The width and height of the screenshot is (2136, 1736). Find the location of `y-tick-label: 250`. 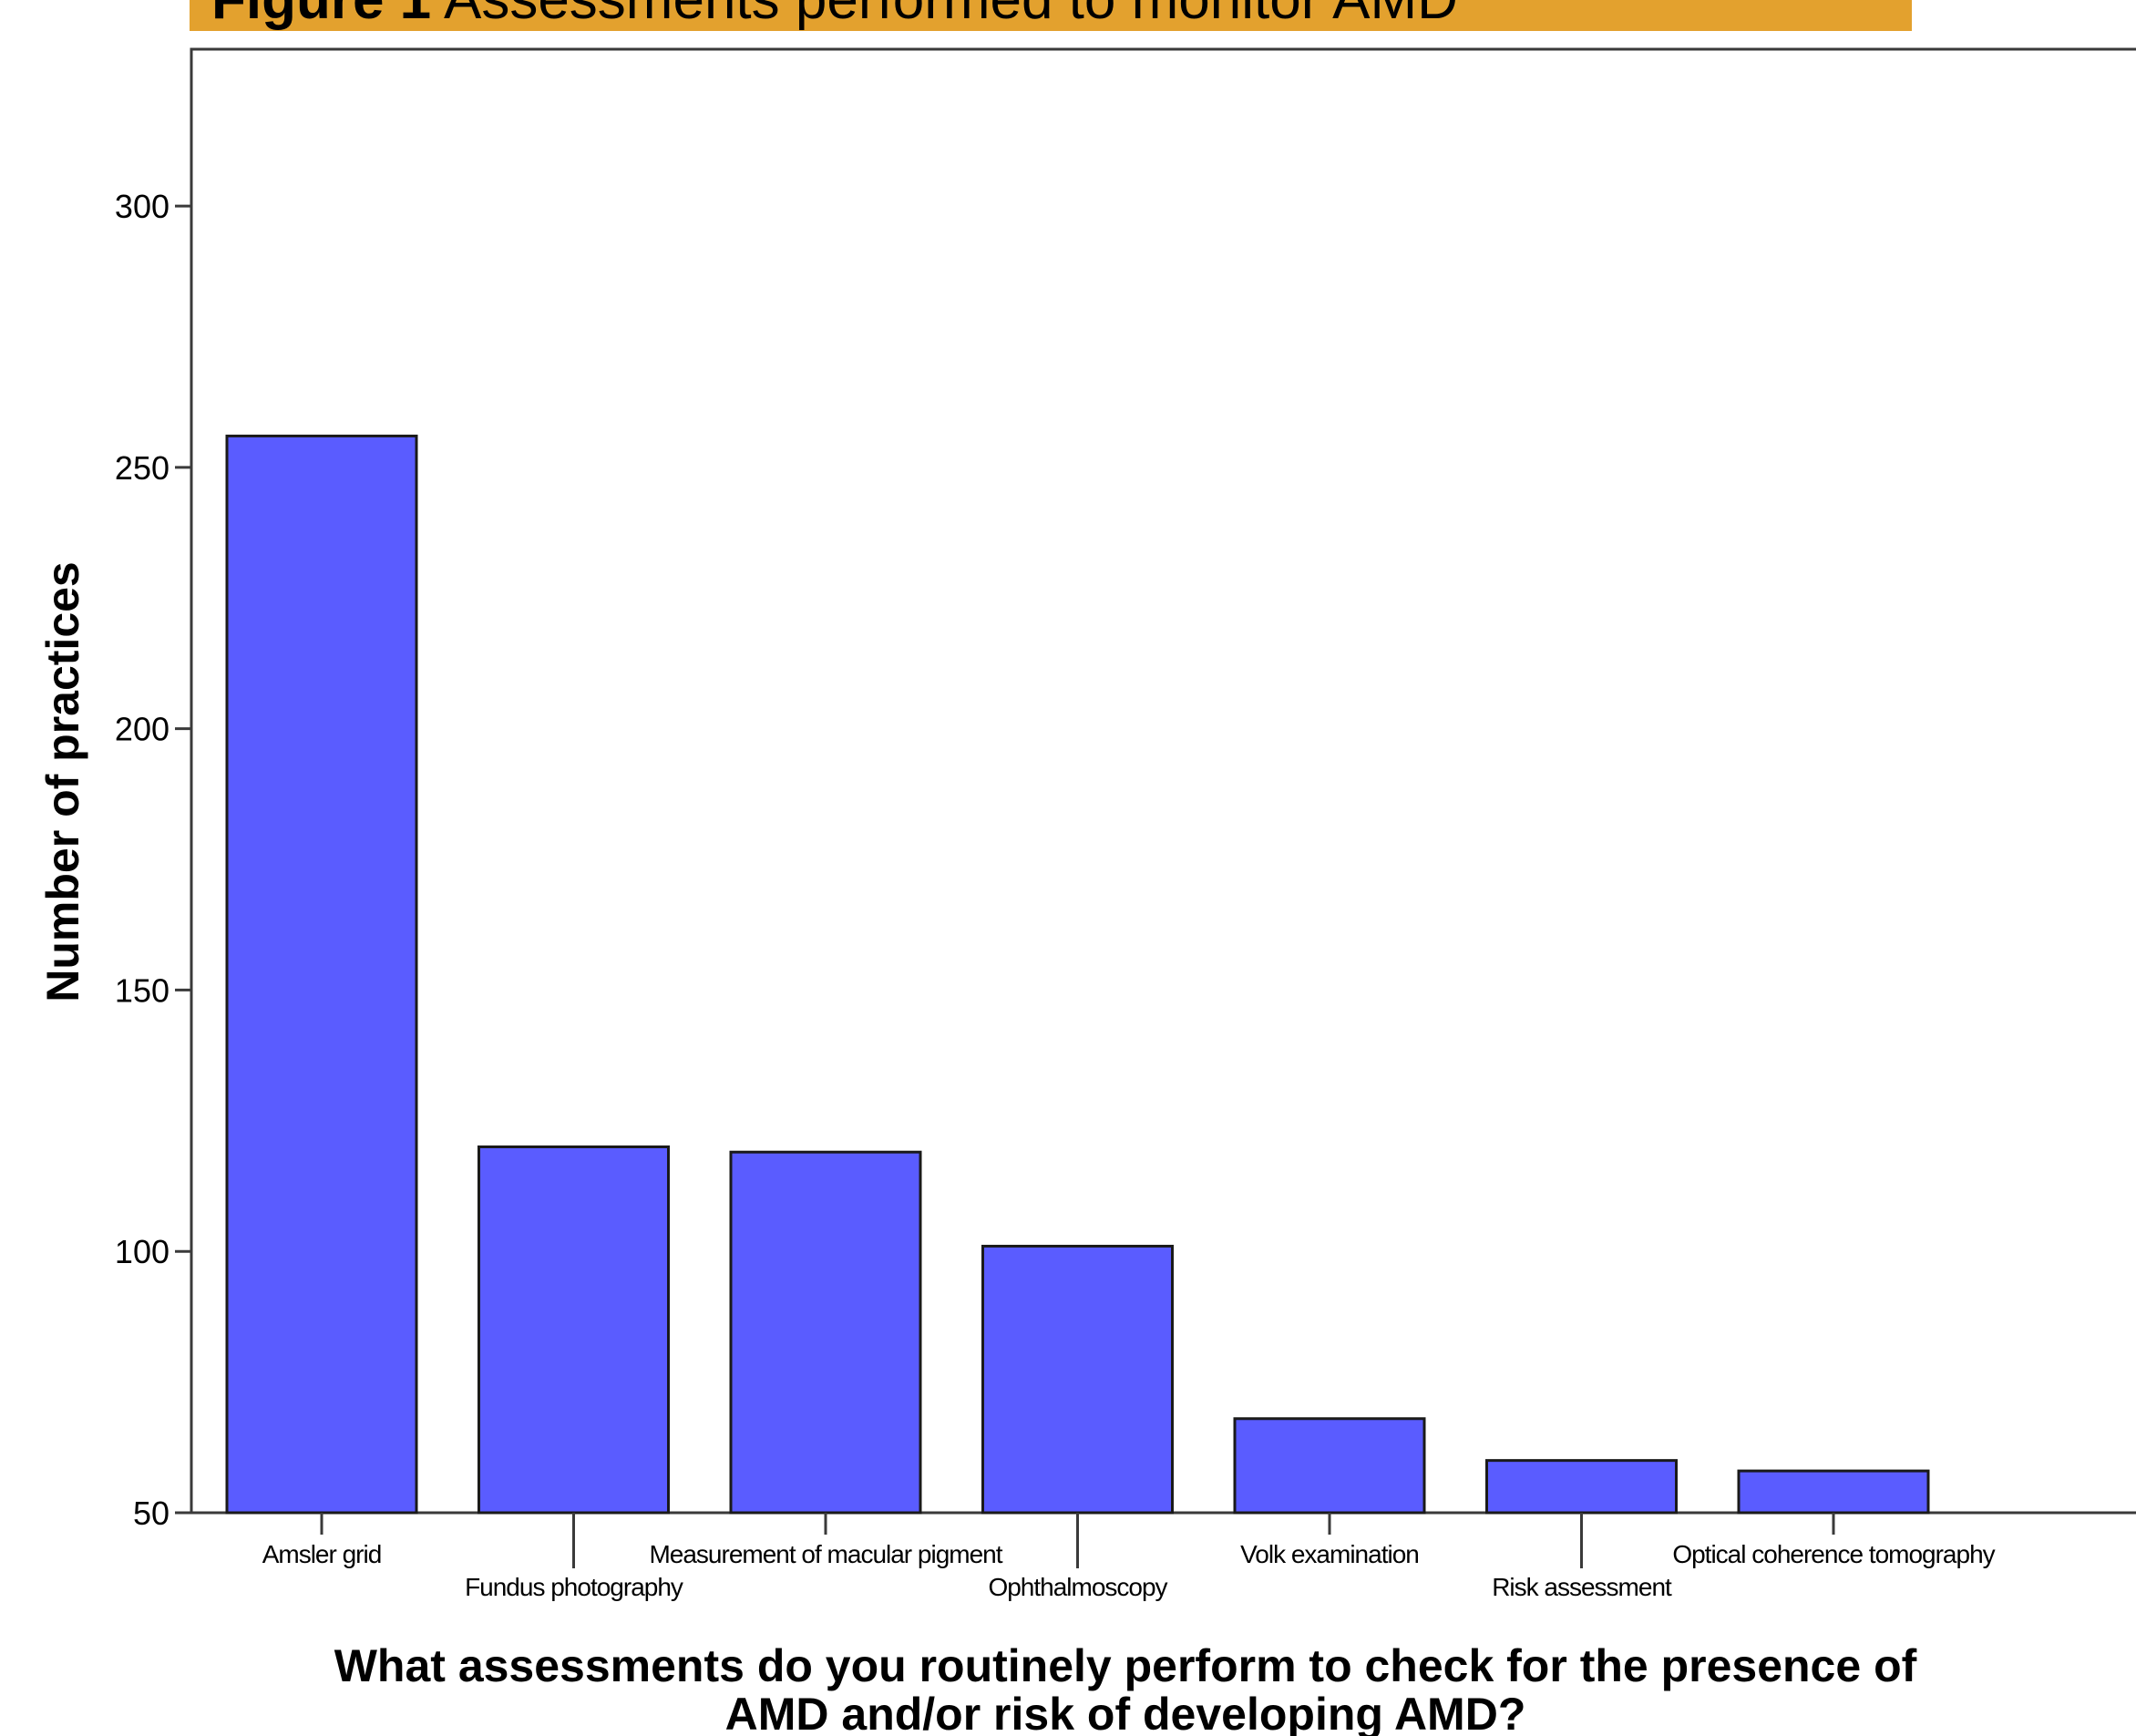

y-tick-label: 250 is located at coordinates (142, 468).